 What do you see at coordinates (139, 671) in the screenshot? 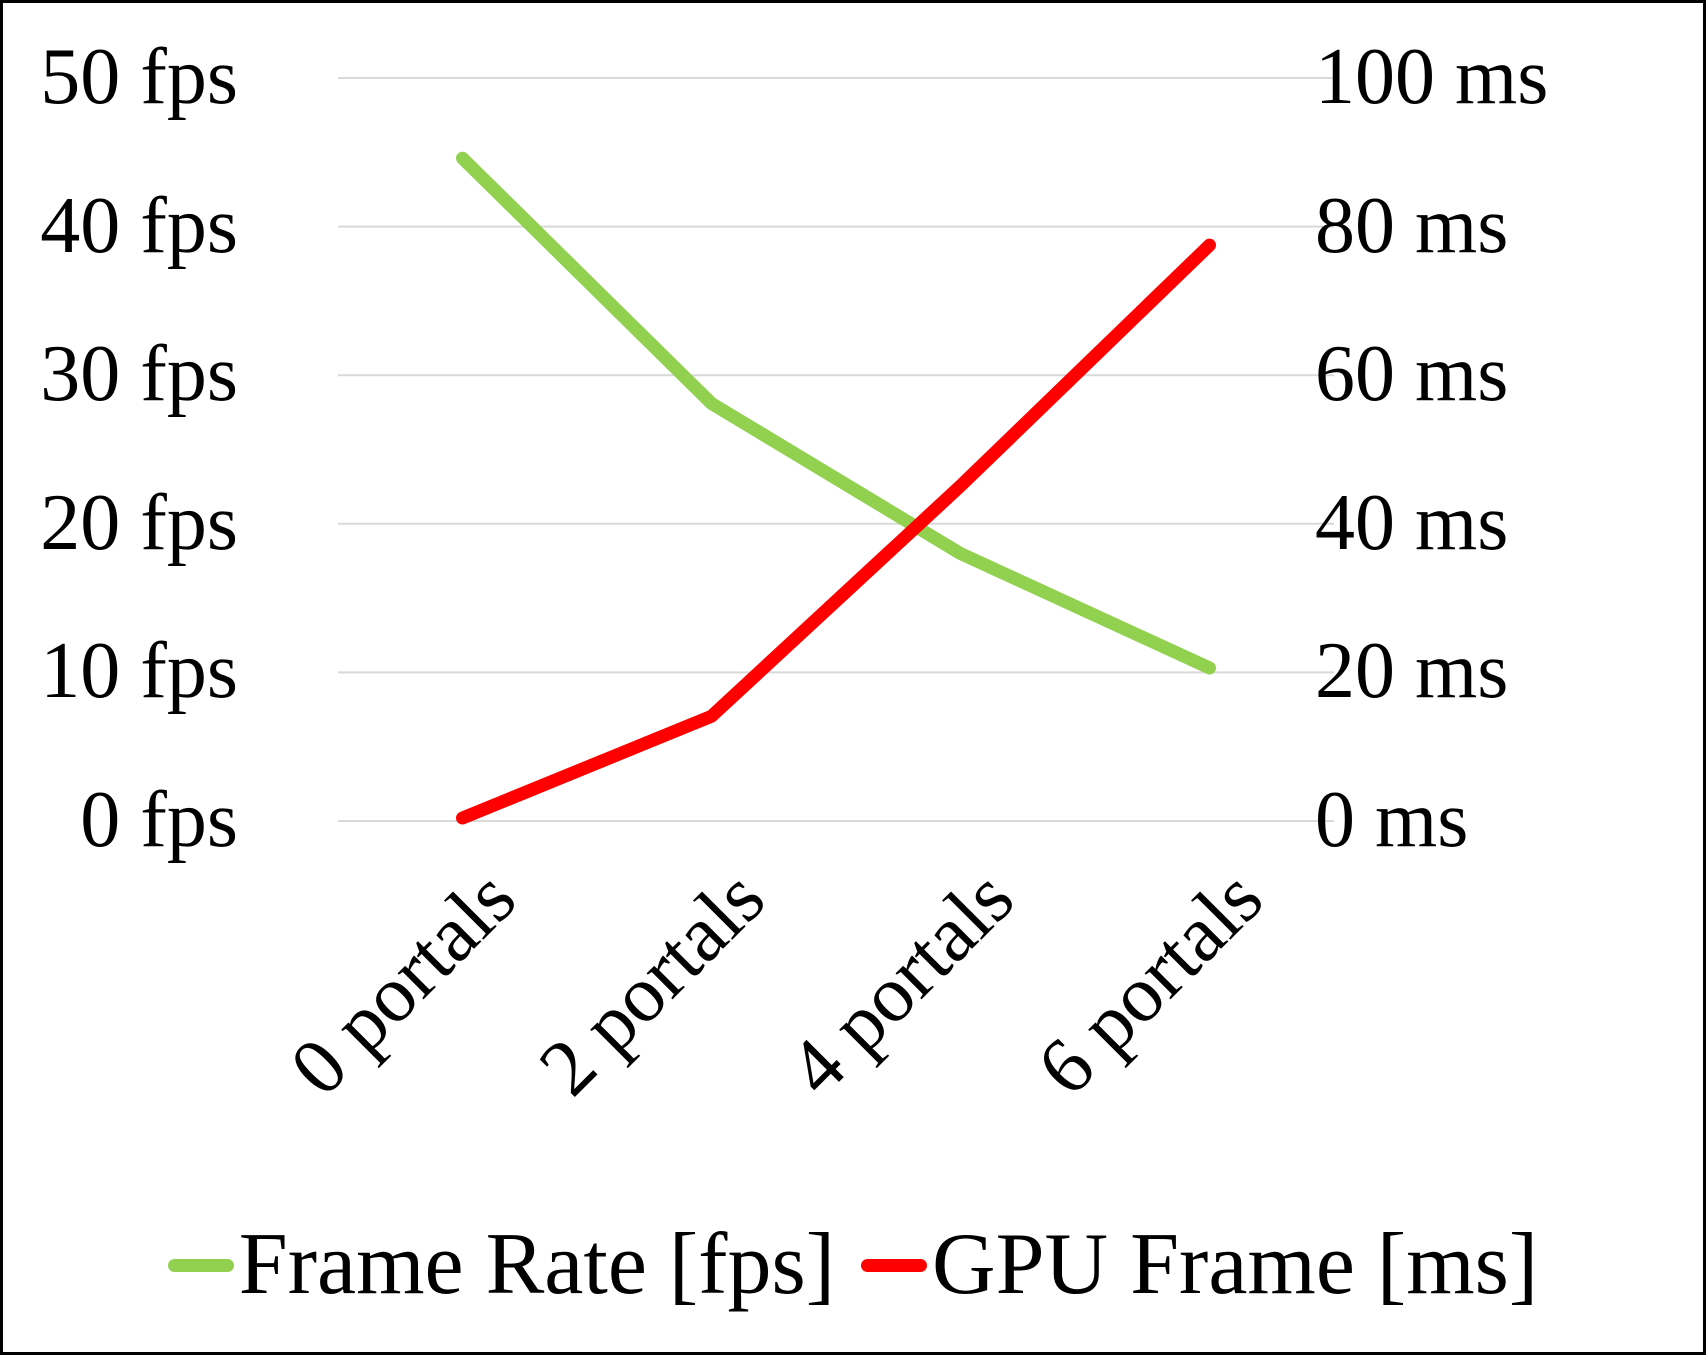
I see `left-axis-tick: 10 fps` at bounding box center [139, 671].